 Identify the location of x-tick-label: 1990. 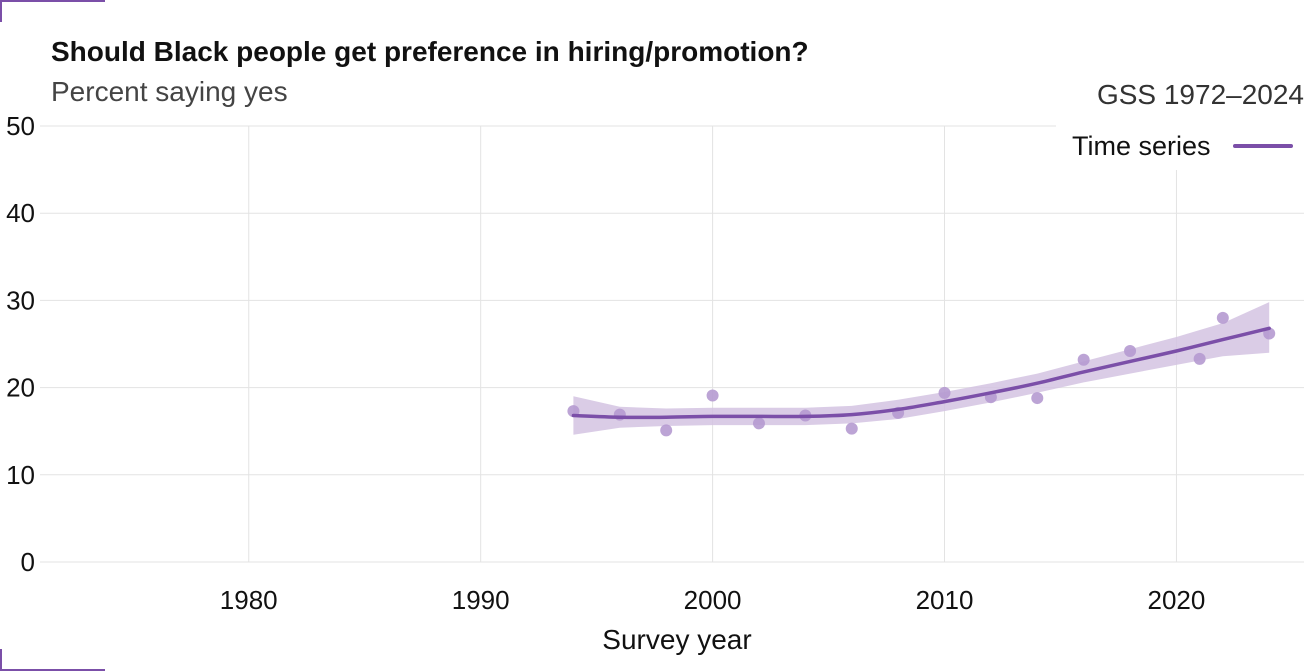
(481, 600).